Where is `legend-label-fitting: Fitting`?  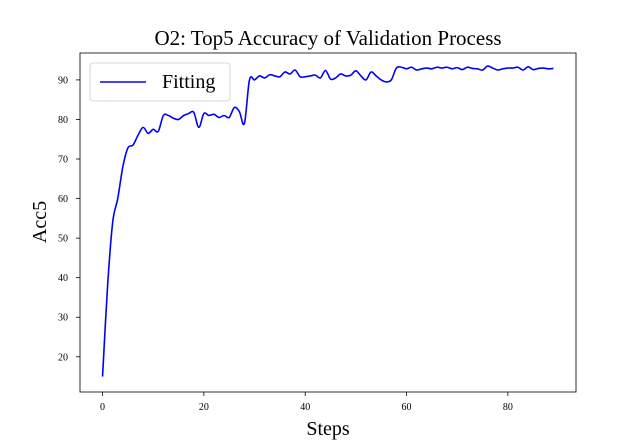 legend-label-fitting: Fitting is located at coordinates (188, 82).